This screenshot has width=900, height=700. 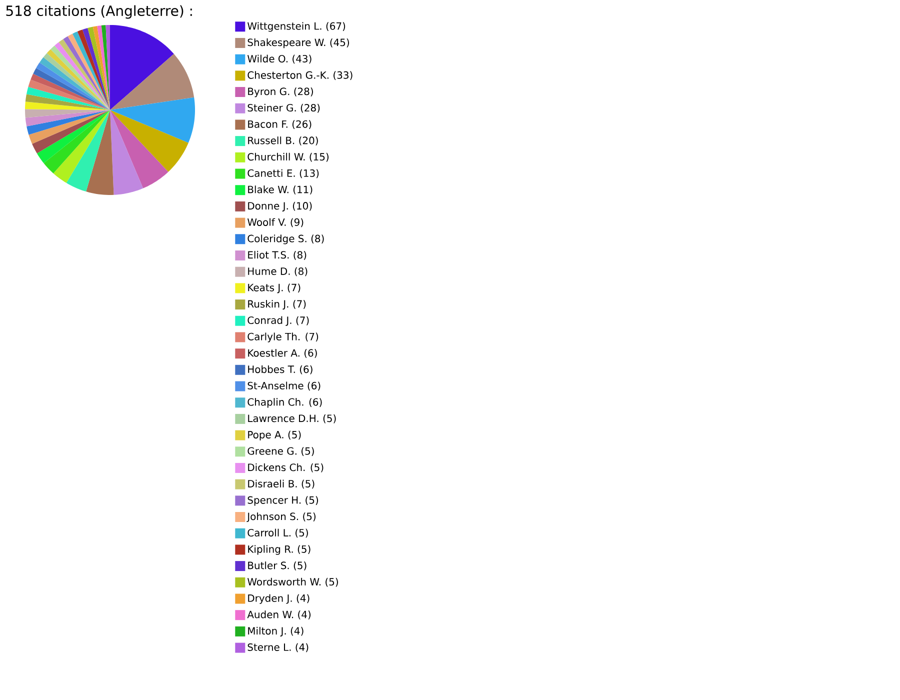 I want to click on legend-label: Sterne L. (4), so click(x=278, y=647).